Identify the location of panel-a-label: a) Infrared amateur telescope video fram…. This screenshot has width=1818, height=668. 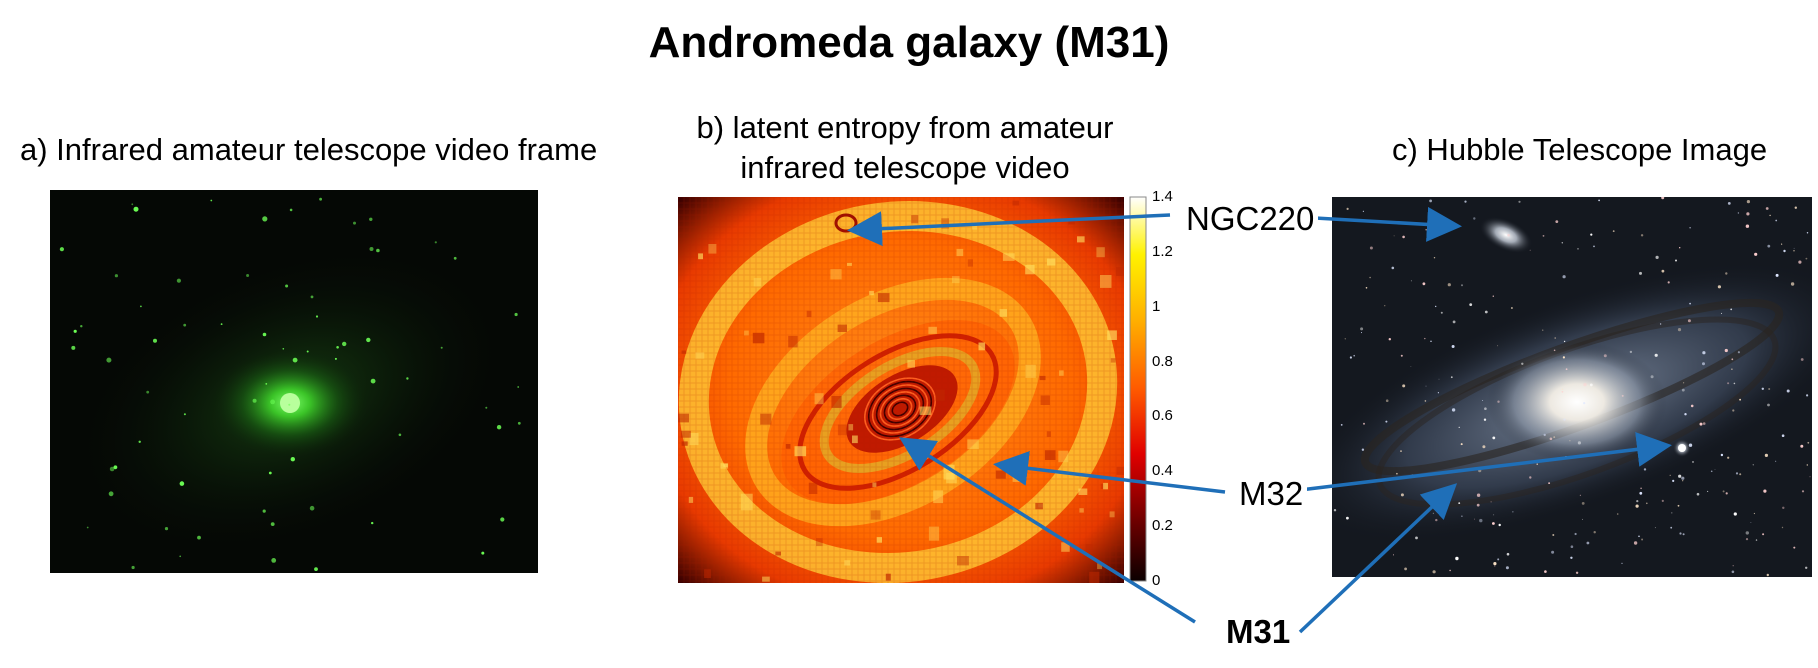
(309, 149).